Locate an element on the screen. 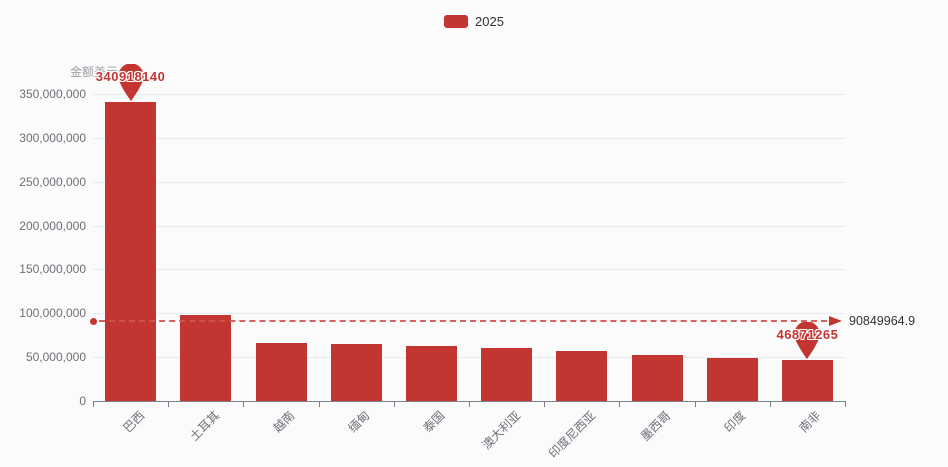  y-axis-label: 200,000,000 is located at coordinates (52, 225).